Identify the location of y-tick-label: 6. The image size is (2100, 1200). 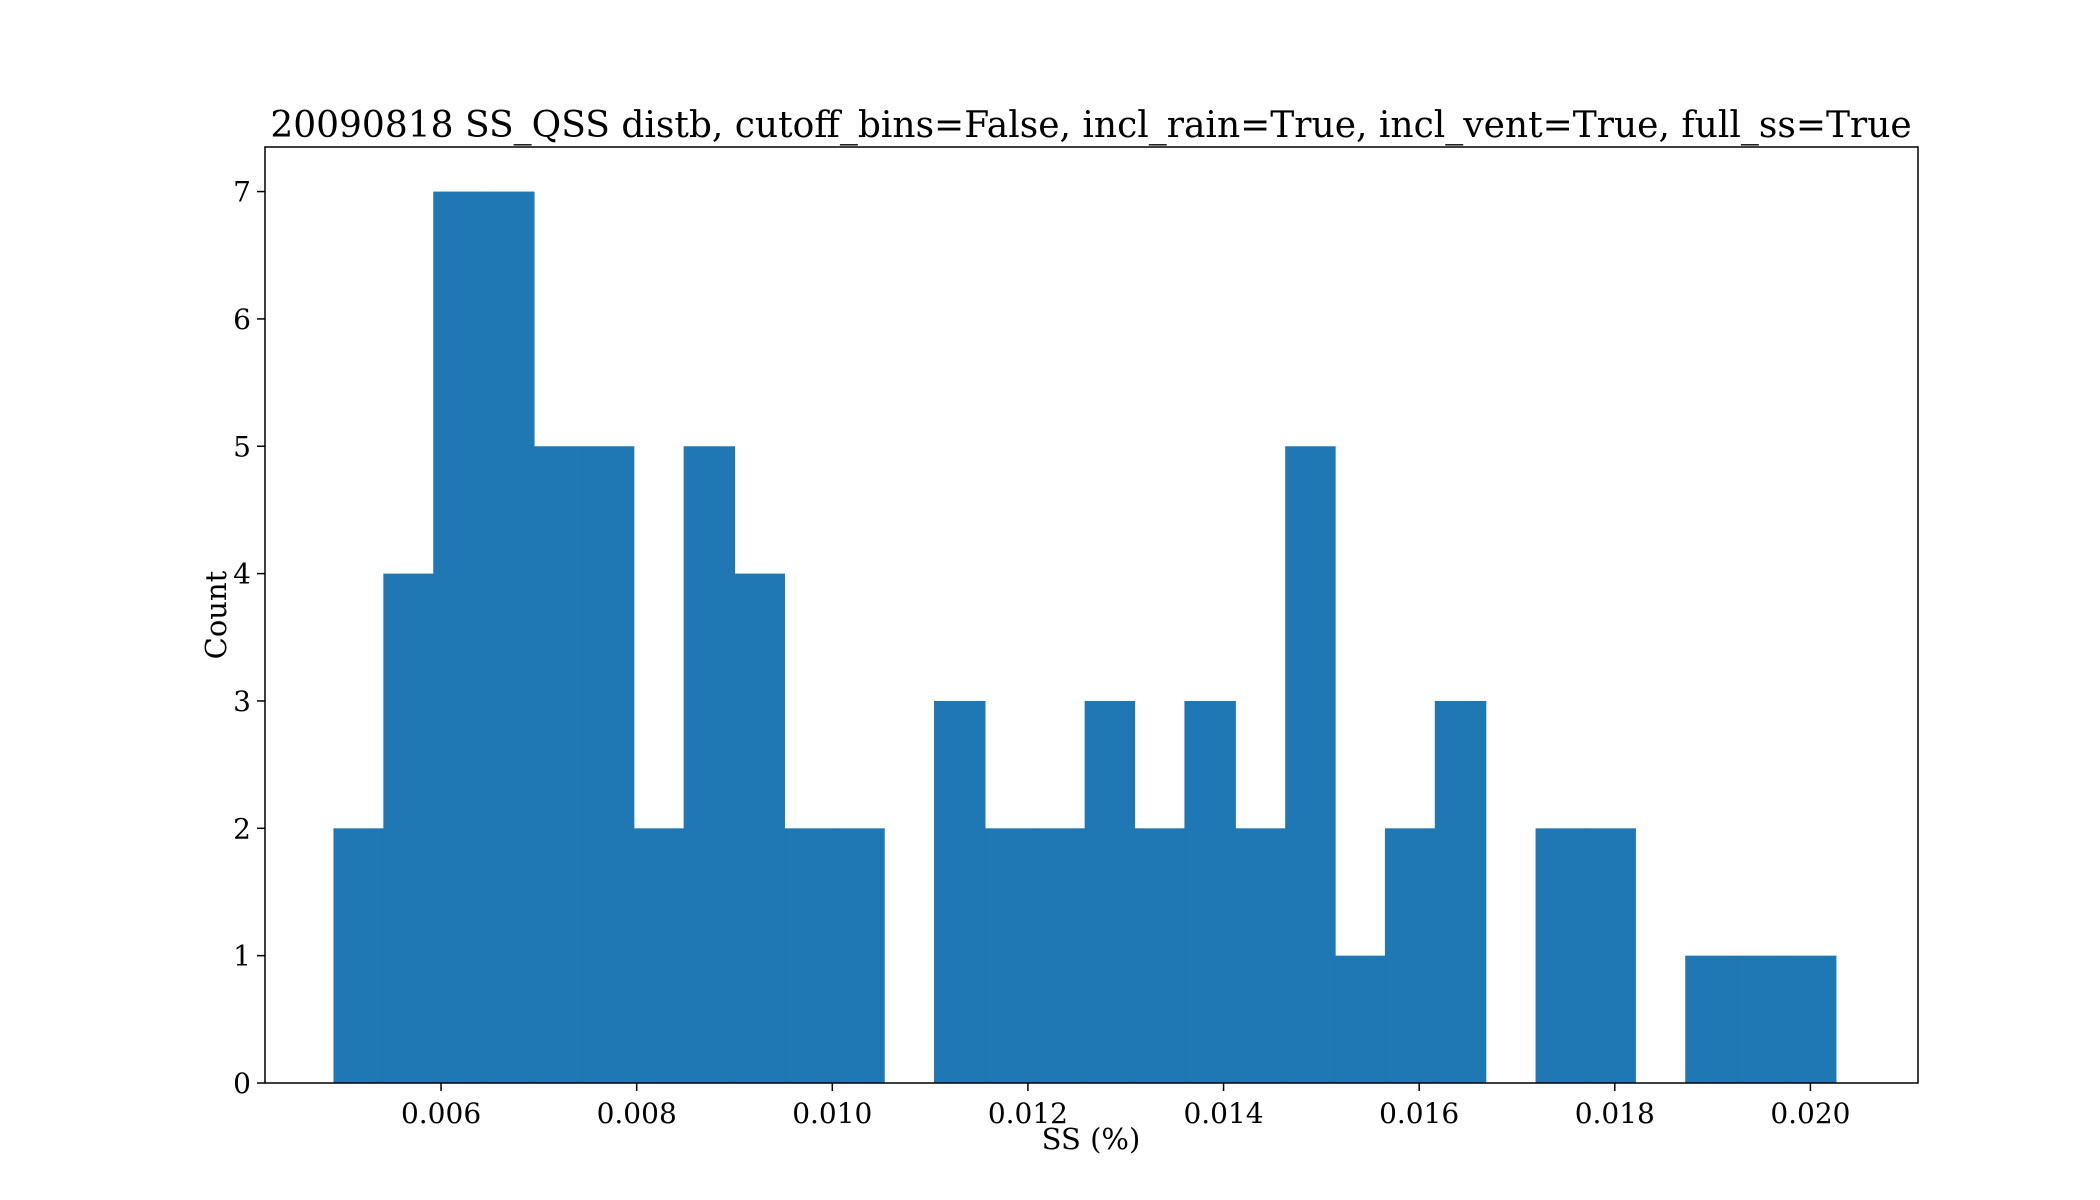
(242, 319).